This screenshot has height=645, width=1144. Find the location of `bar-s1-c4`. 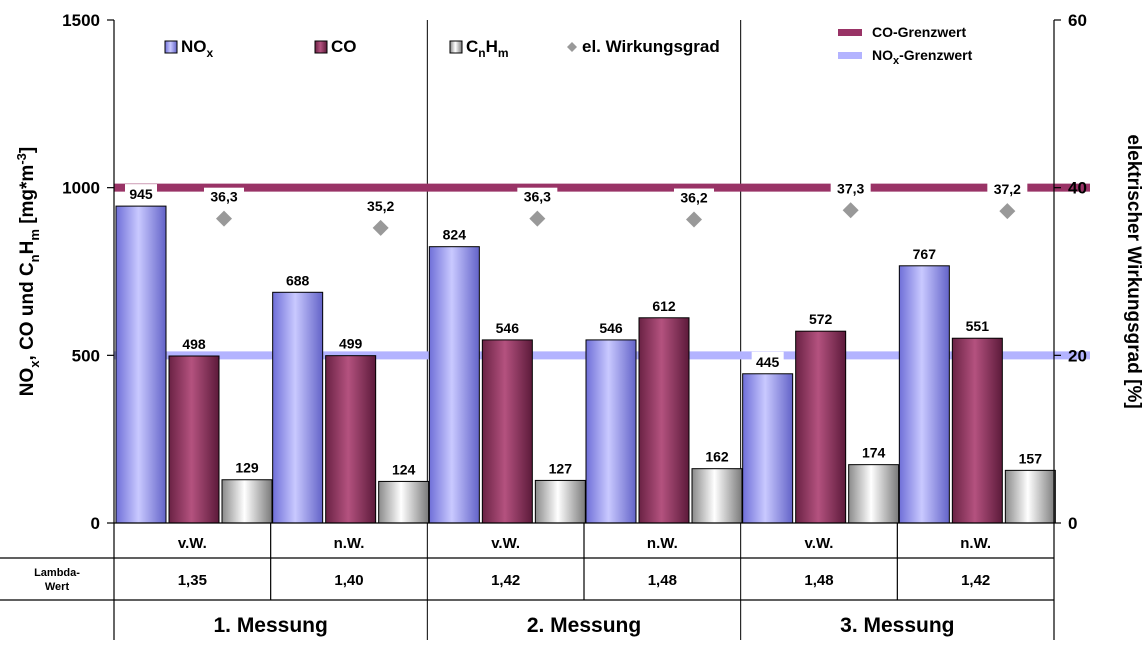

bar-s1-c4 is located at coordinates (821, 427).